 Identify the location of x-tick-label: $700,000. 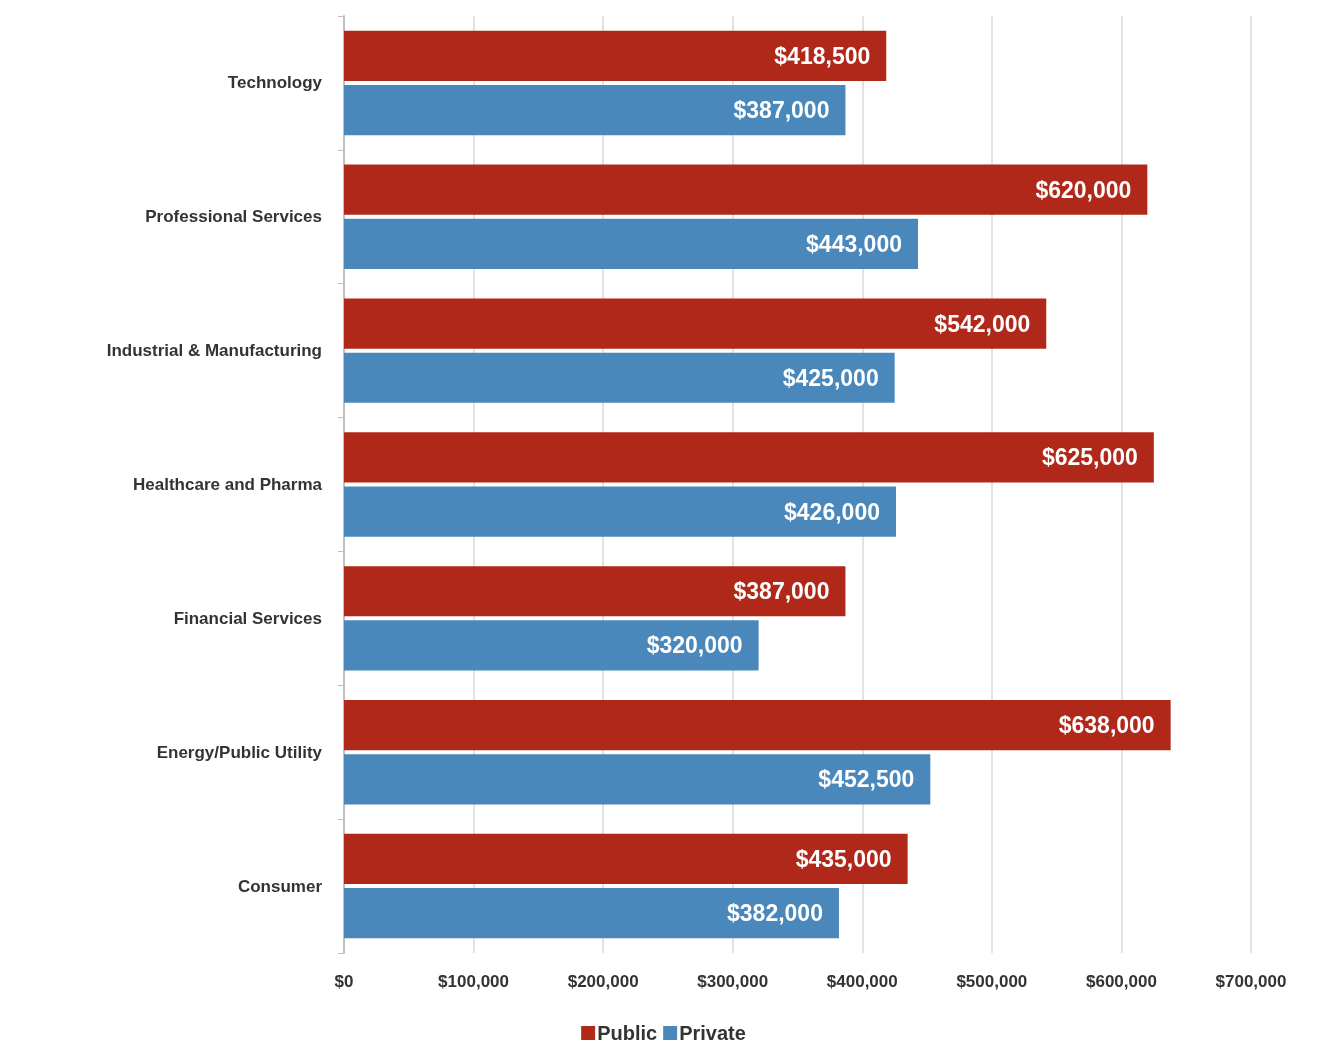
(1251, 981).